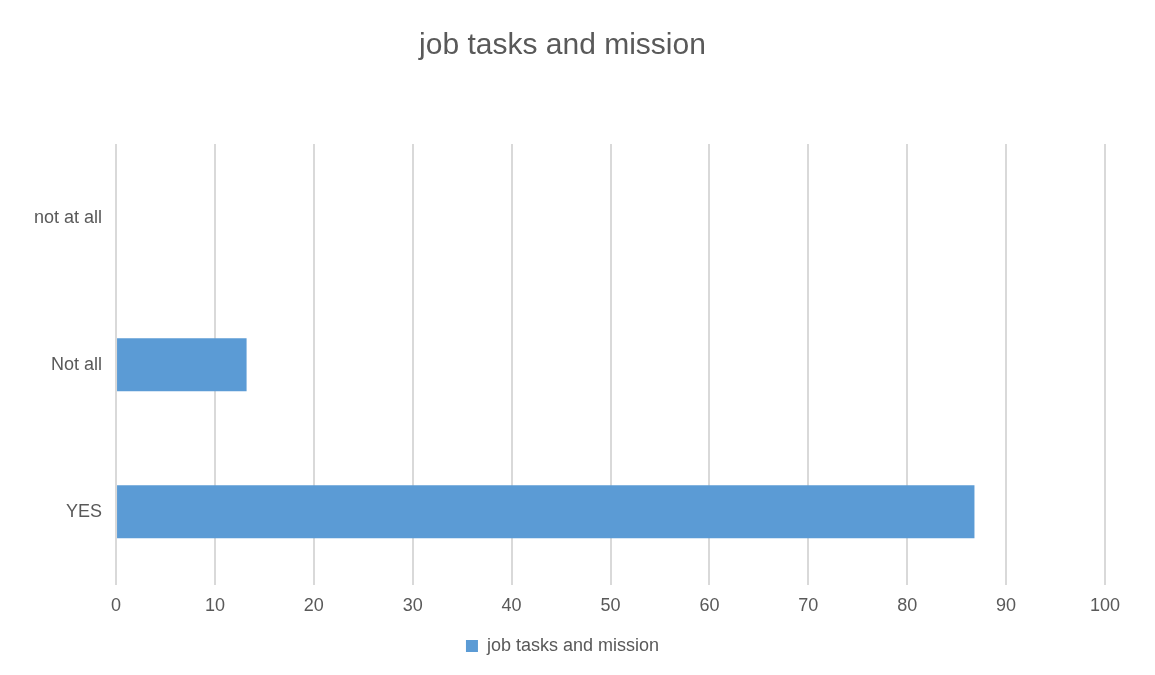 This screenshot has width=1155, height=675. I want to click on y-tick-label: Not all, so click(77, 363).